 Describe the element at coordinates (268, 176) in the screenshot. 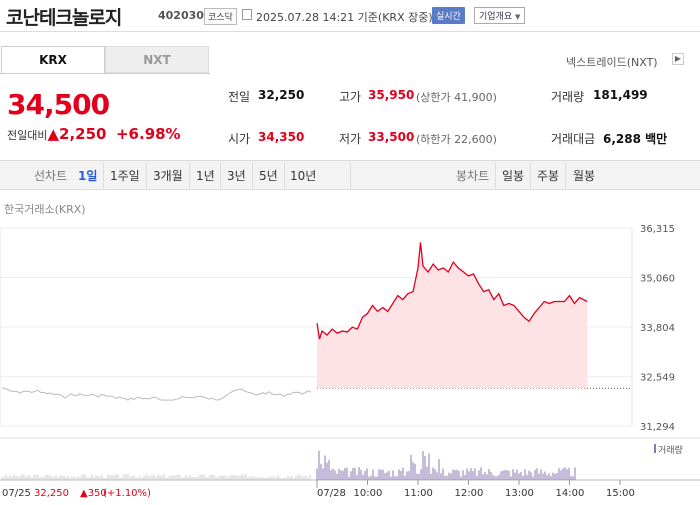

I see `period-5y: 5년` at that location.